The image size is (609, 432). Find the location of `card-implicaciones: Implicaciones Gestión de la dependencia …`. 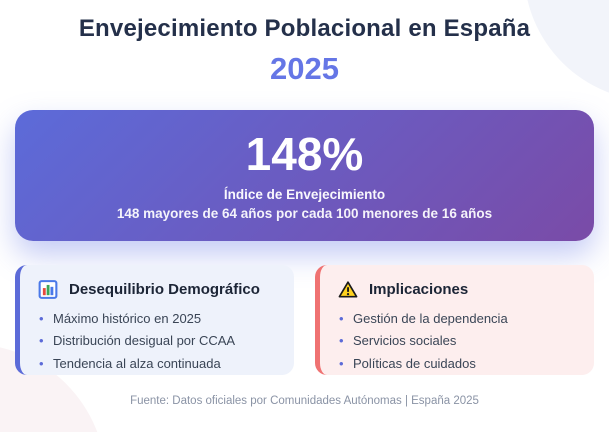

card-implicaciones: Implicaciones Gestión de la dependencia … is located at coordinates (454, 320).